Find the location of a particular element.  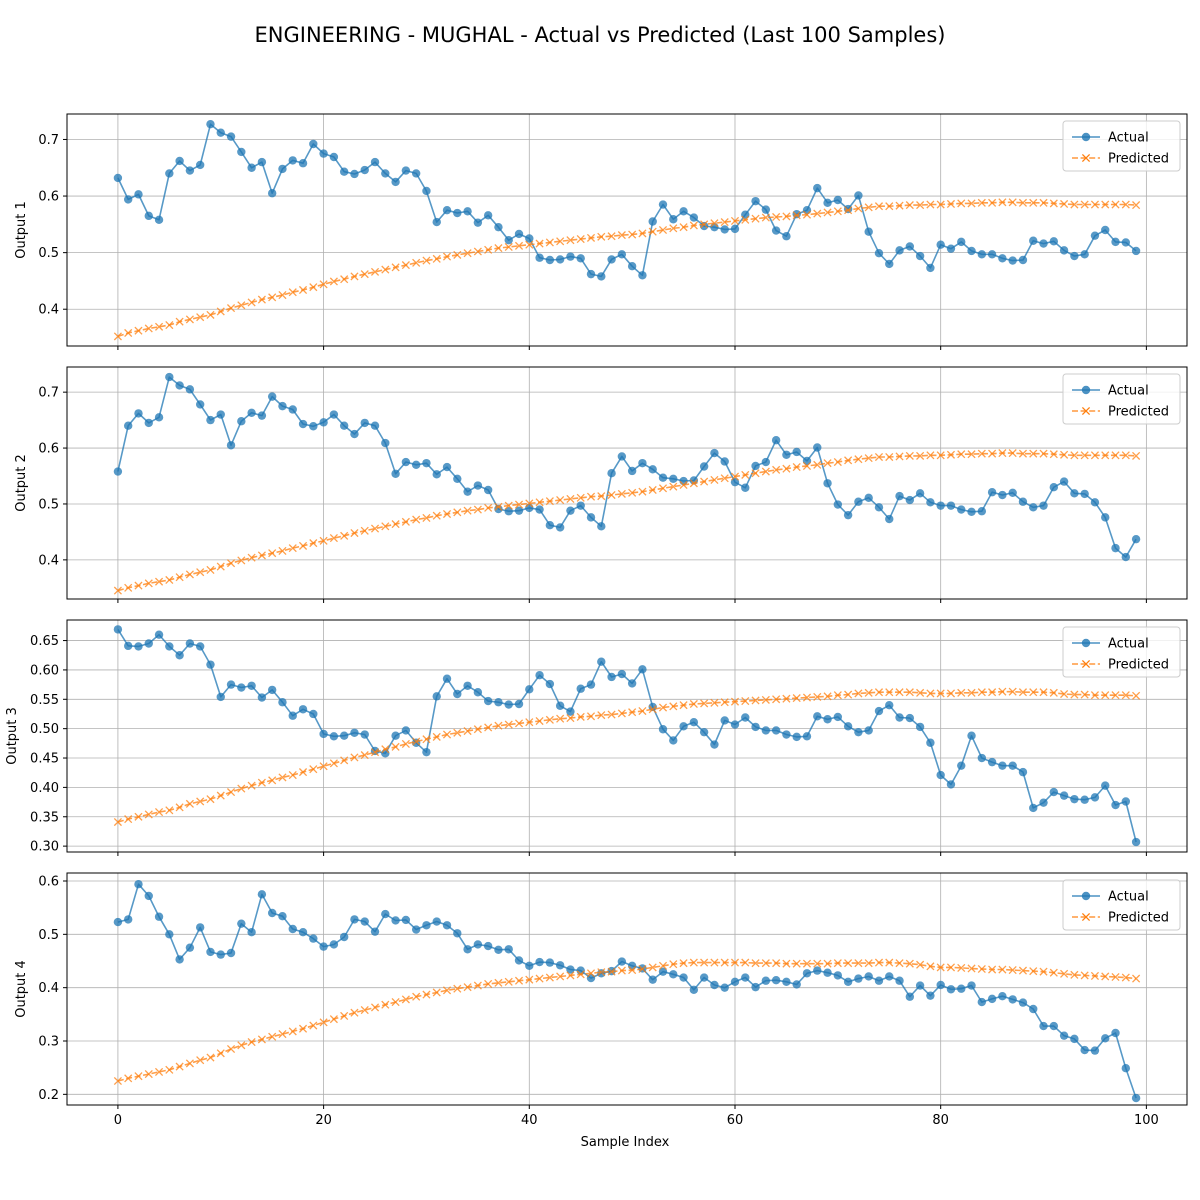

legend-label: Actual is located at coordinates (1128, 897).